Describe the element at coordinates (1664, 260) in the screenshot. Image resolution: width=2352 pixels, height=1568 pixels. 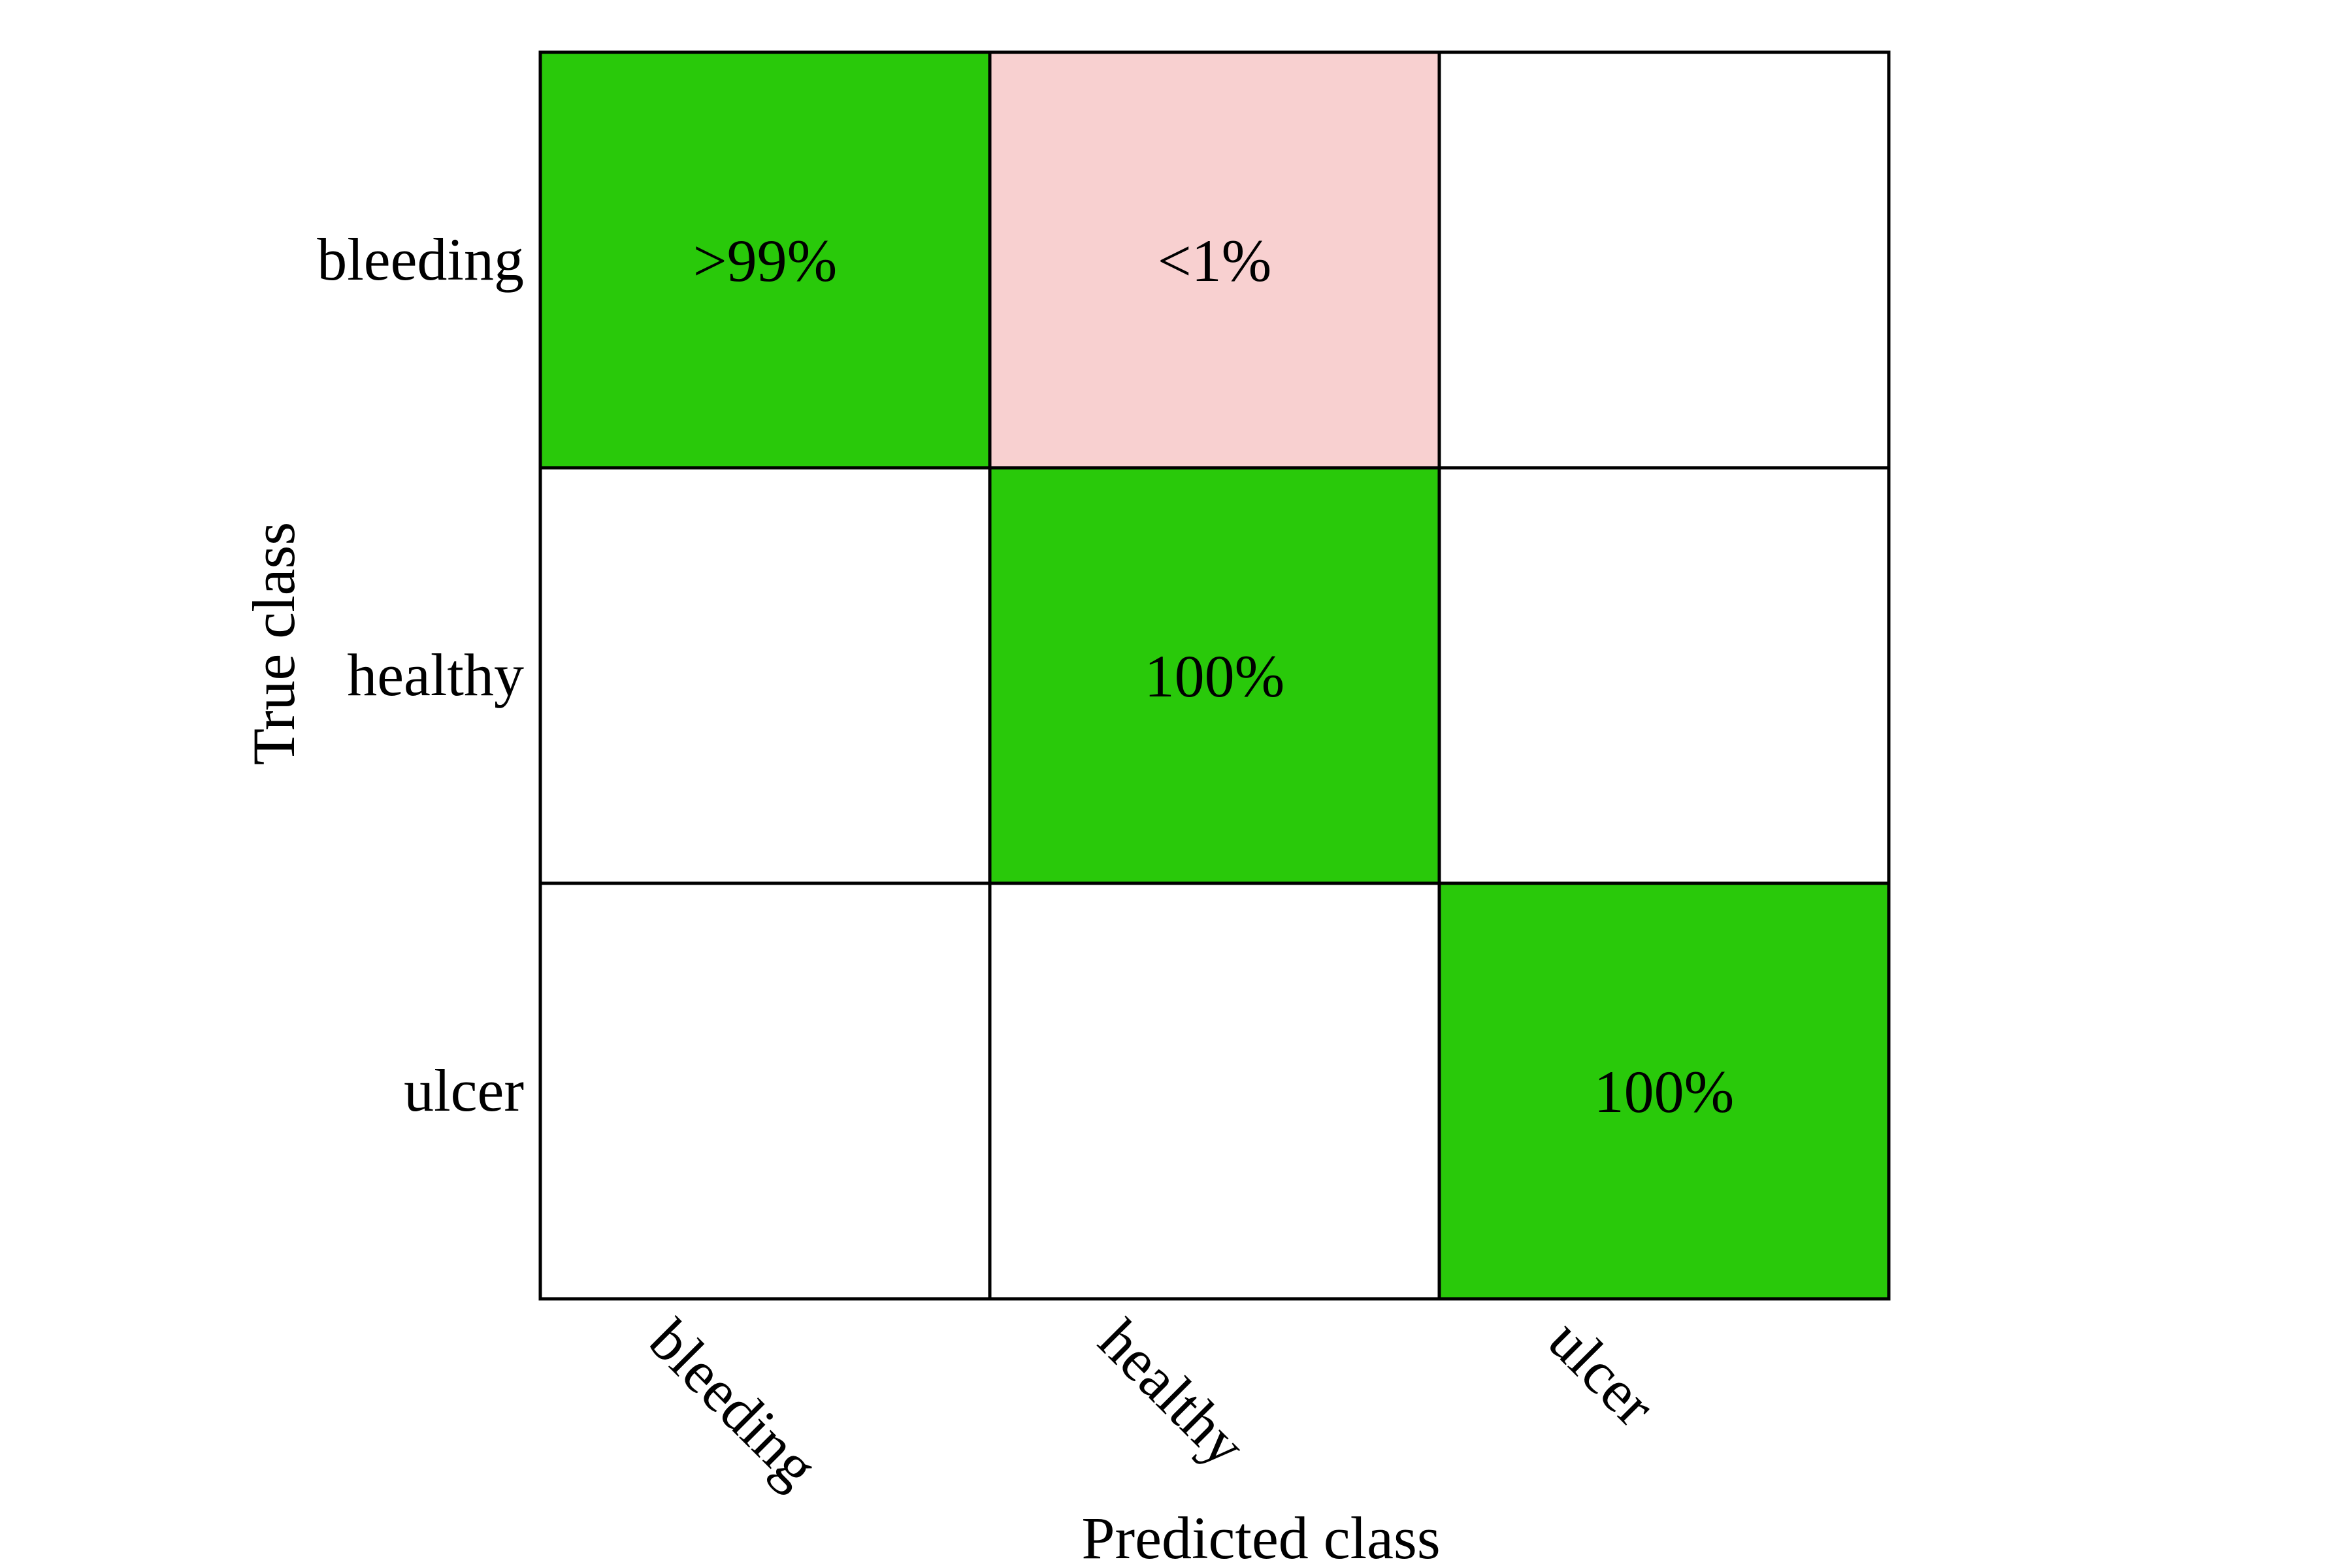
I see `matrix-cell-bleeding-ulcer` at that location.